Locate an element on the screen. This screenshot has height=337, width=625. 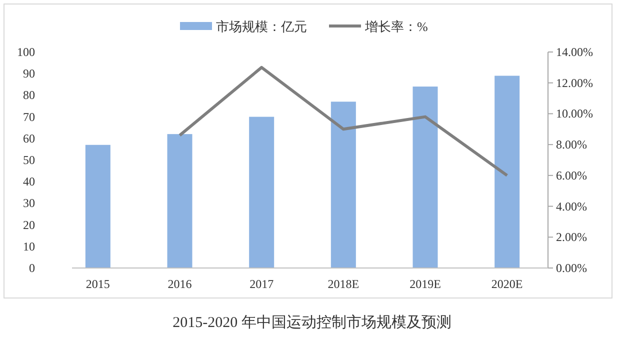
y-tick-label: 60 is located at coordinates (29, 138).